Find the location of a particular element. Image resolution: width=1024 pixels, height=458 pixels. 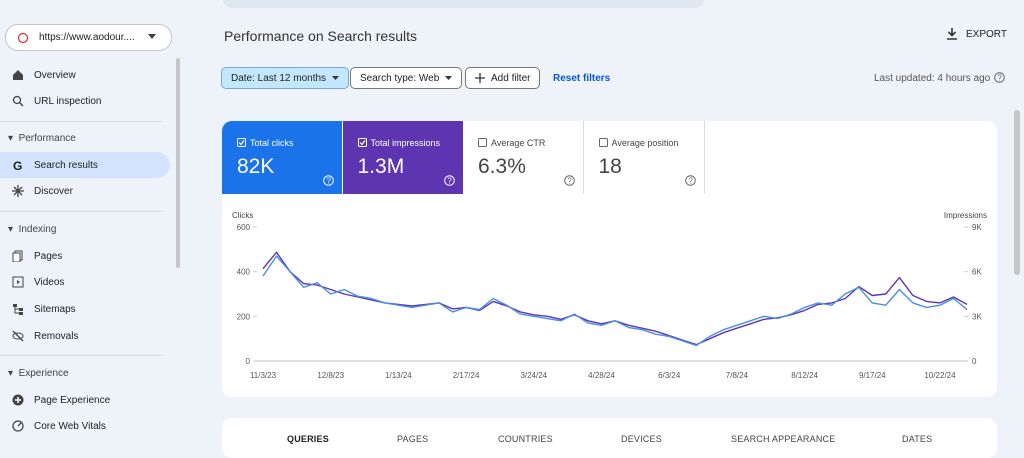

metric-label: Total clicks is located at coordinates (272, 143).